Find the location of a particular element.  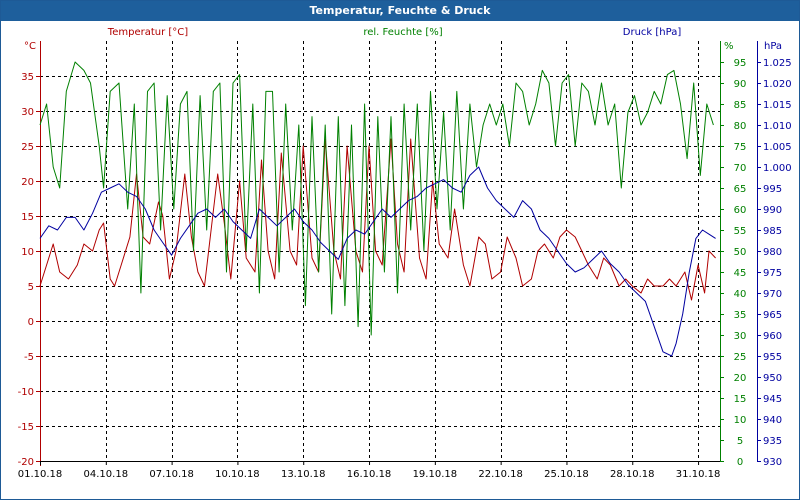

humidity-tick-label: 50 is located at coordinates (740, 252).